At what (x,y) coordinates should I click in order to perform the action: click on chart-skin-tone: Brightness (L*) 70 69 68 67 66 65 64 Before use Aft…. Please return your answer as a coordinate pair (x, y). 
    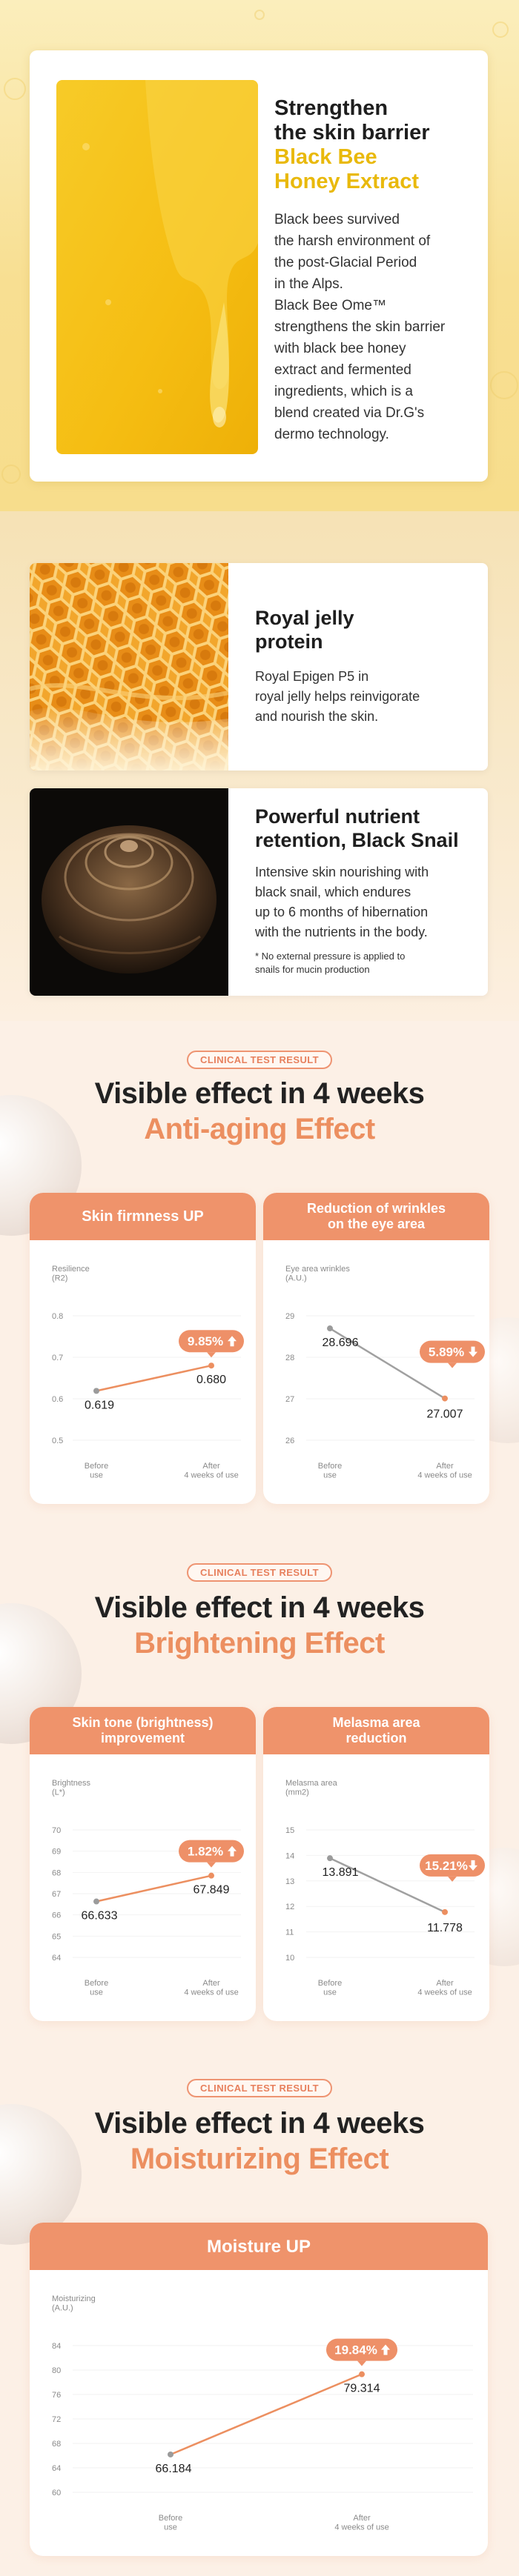
    Looking at the image, I should click on (148, 1888).